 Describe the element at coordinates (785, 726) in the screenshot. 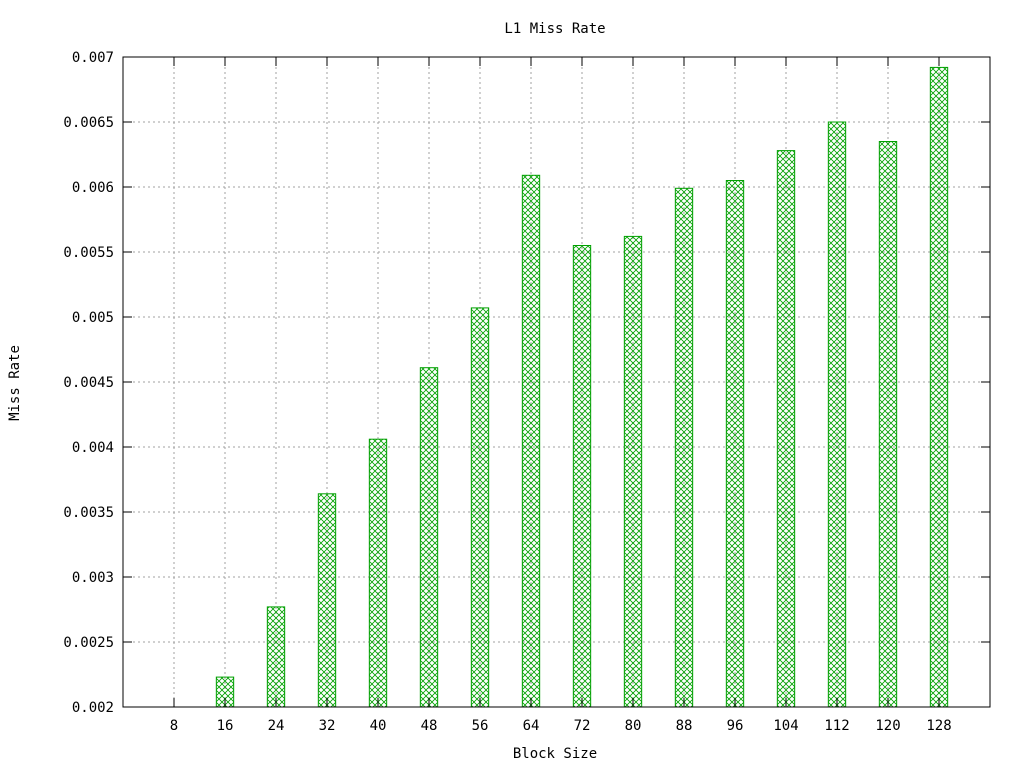

I see `x-tick-label: 104` at that location.